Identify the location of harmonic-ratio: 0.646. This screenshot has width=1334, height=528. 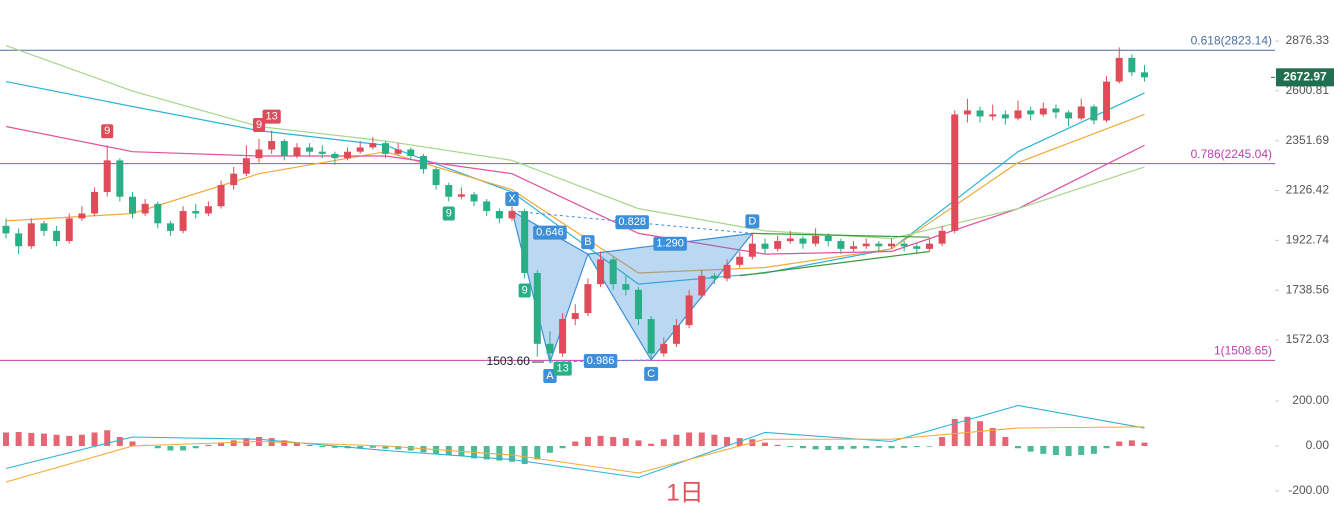
(550, 232).